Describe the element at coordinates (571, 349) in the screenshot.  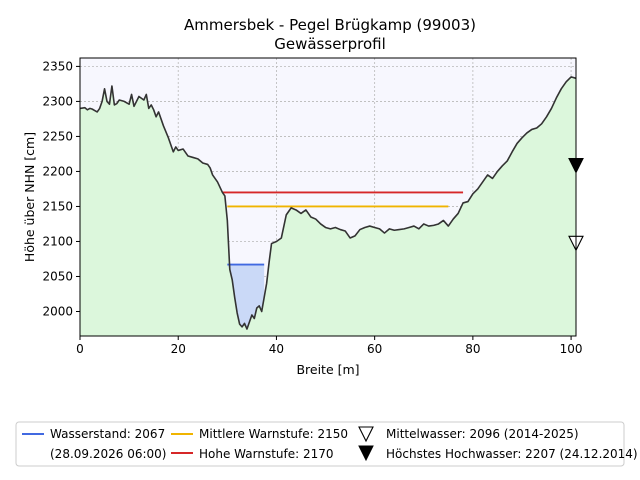
I see `x-tick-label: 100` at that location.